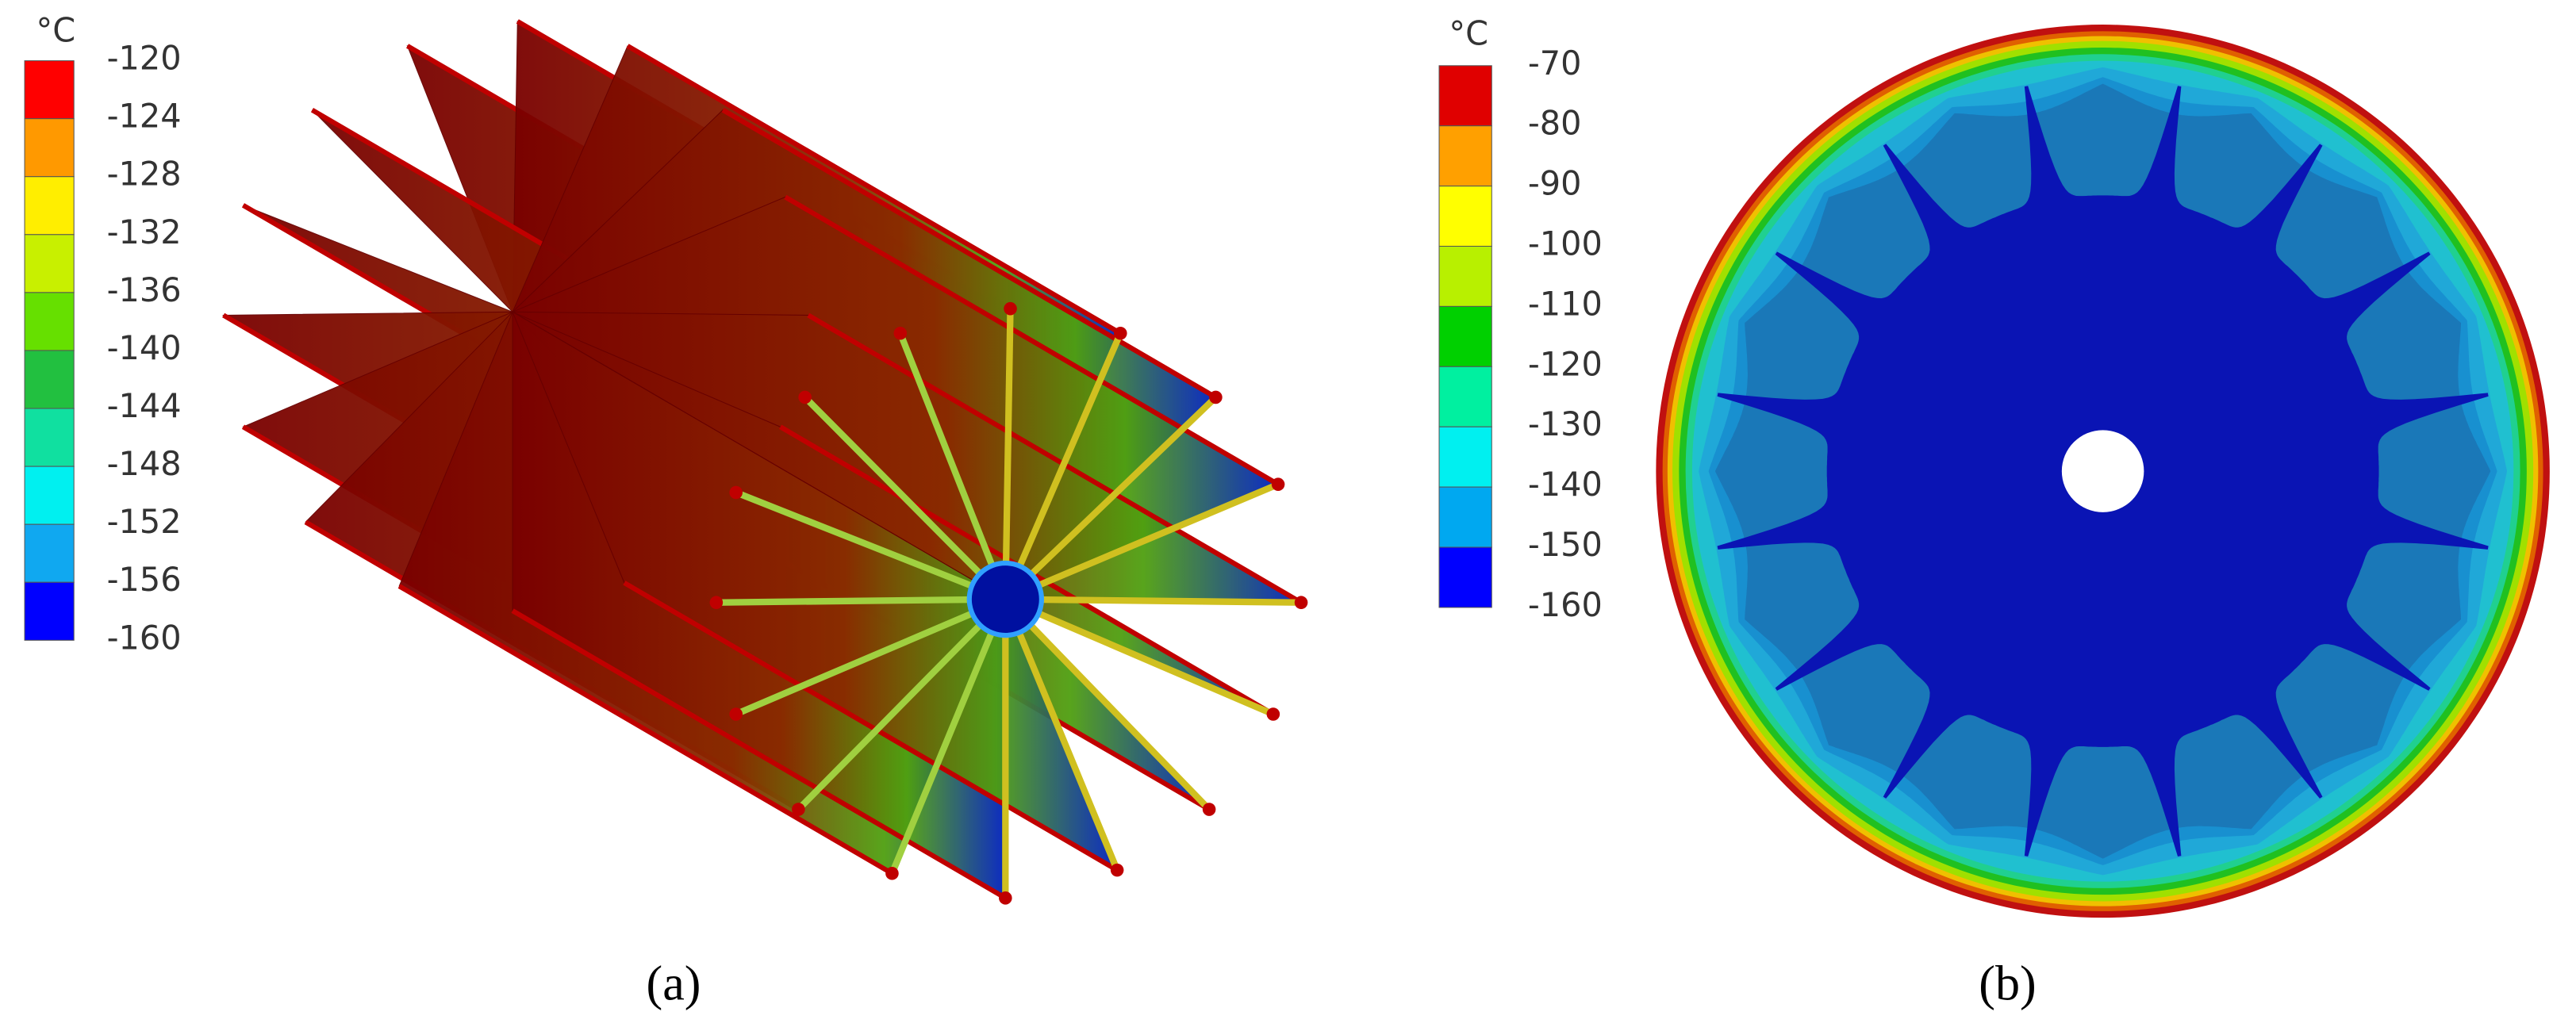  I want to click on legend-label: -136, so click(144, 290).